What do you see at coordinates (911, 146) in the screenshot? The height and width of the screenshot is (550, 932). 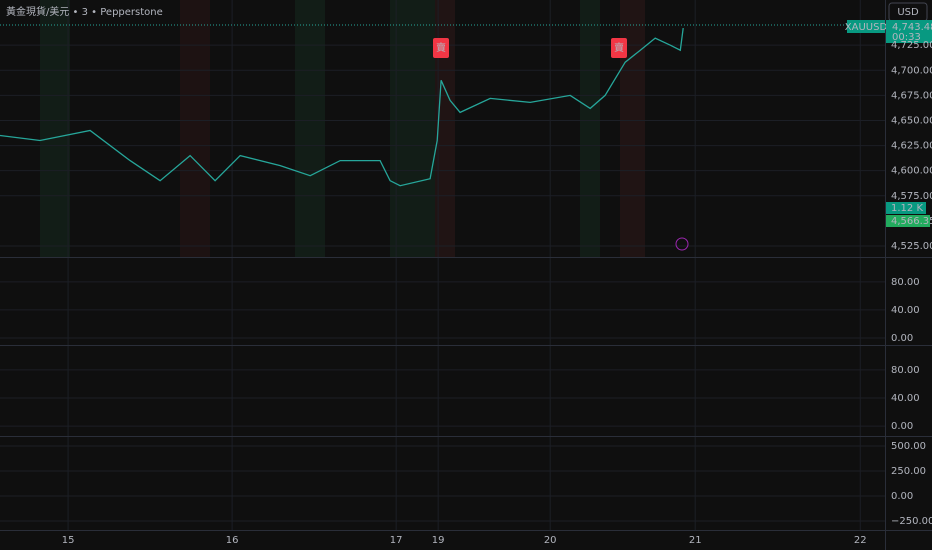 I see `y-tick-label: 4,625.00` at bounding box center [911, 146].